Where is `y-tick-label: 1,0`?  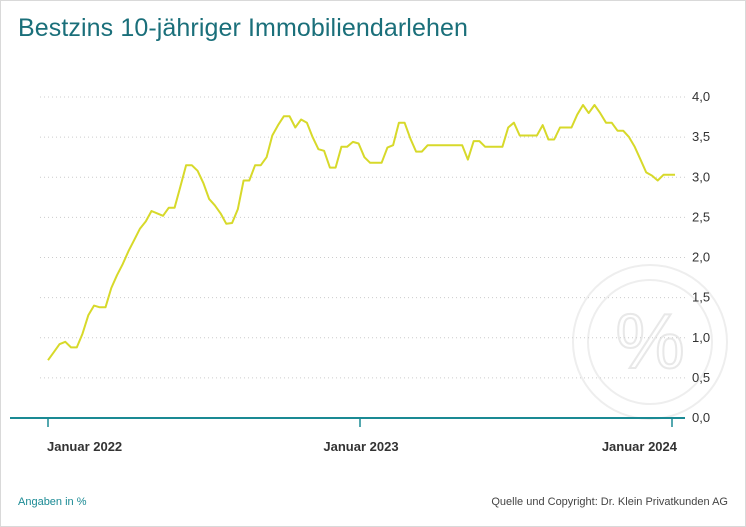
y-tick-label: 1,0 is located at coordinates (701, 337).